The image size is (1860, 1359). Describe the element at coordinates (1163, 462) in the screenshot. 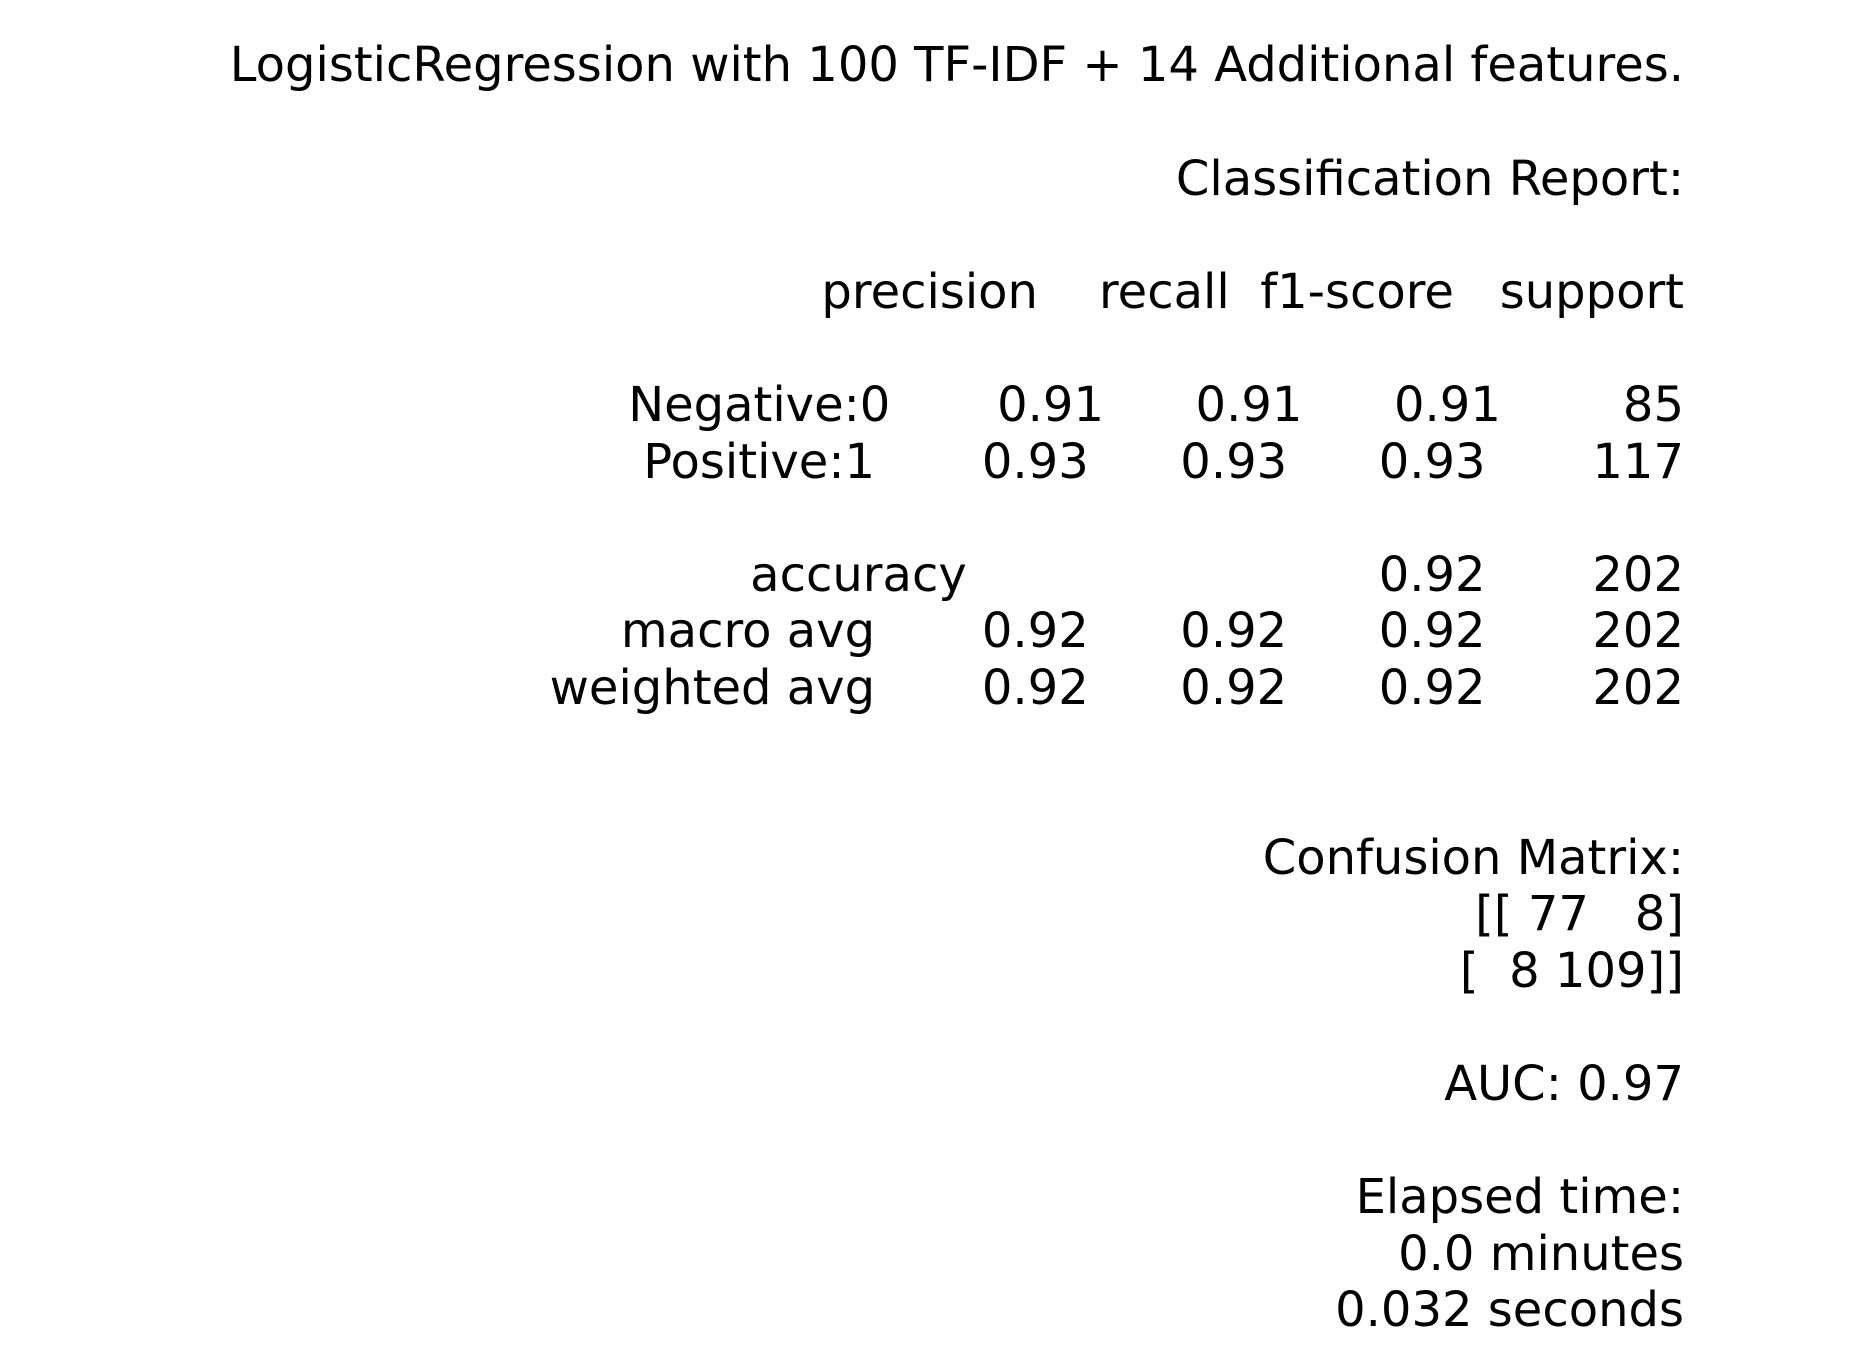

I see `table-row-positive: Positive:1 0.93 0.93 0.93 117` at that location.